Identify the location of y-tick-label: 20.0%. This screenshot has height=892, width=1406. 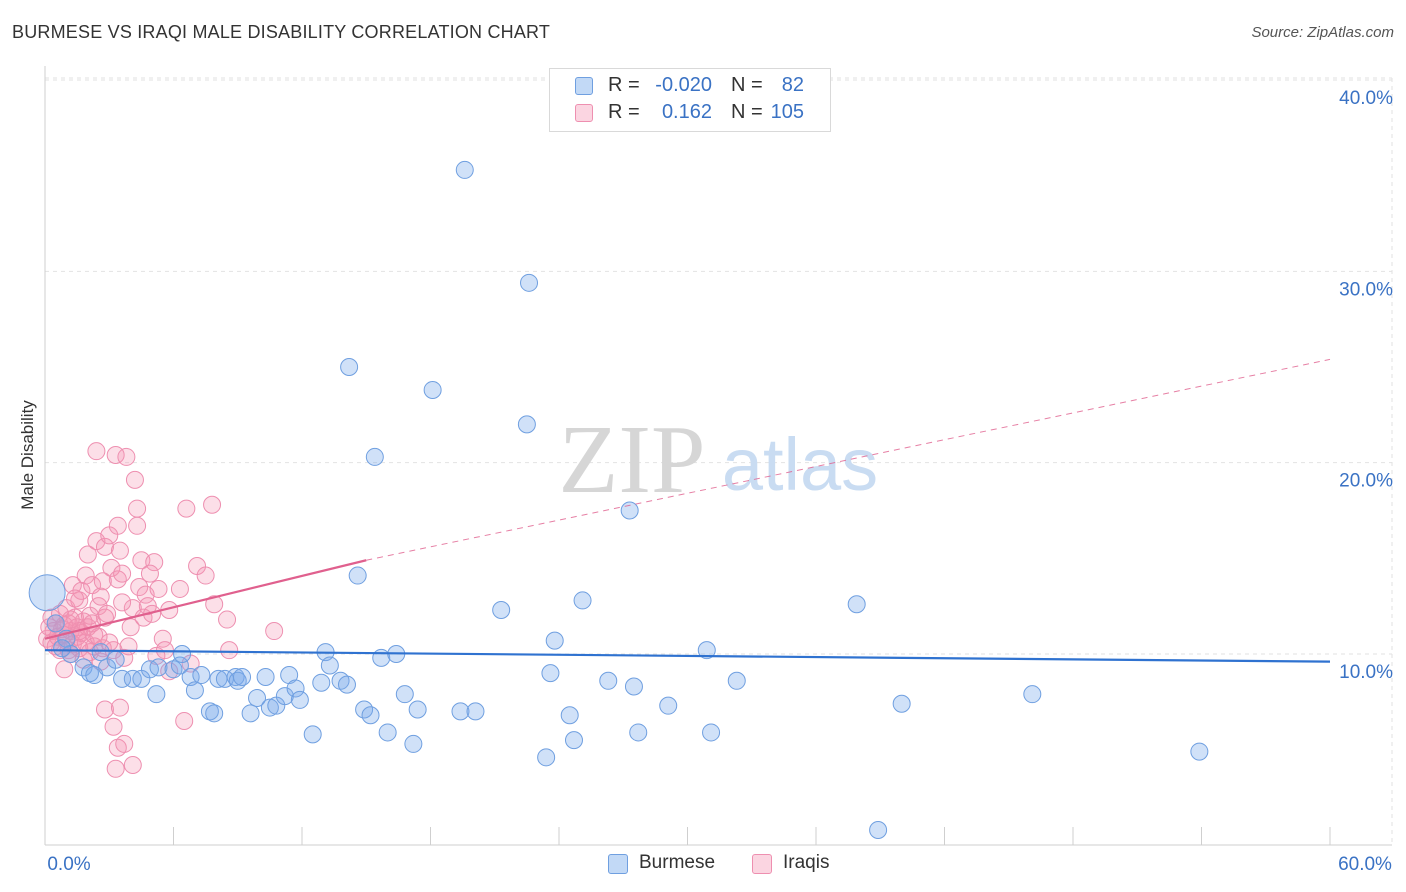
(1366, 481).